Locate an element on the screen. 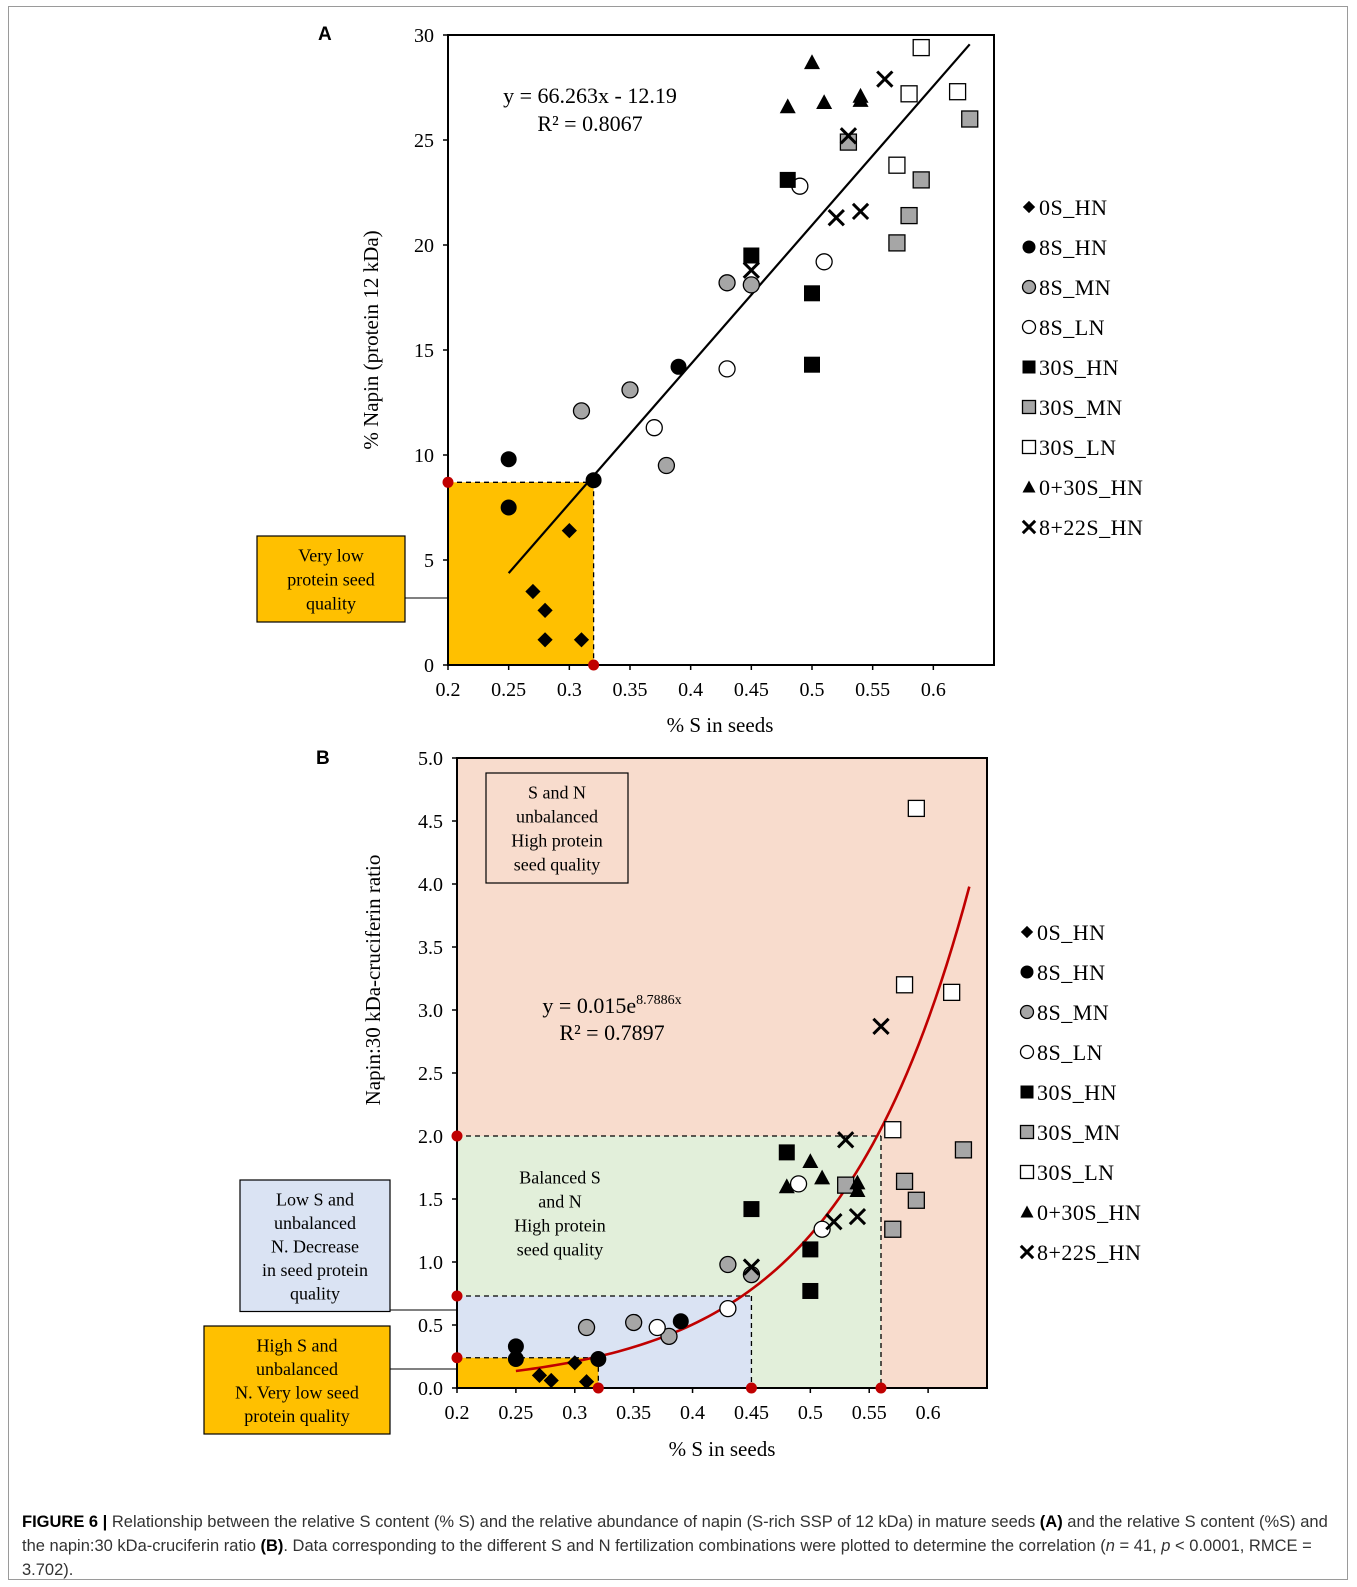  balanced-annotation-line: High protein is located at coordinates (560, 1226).